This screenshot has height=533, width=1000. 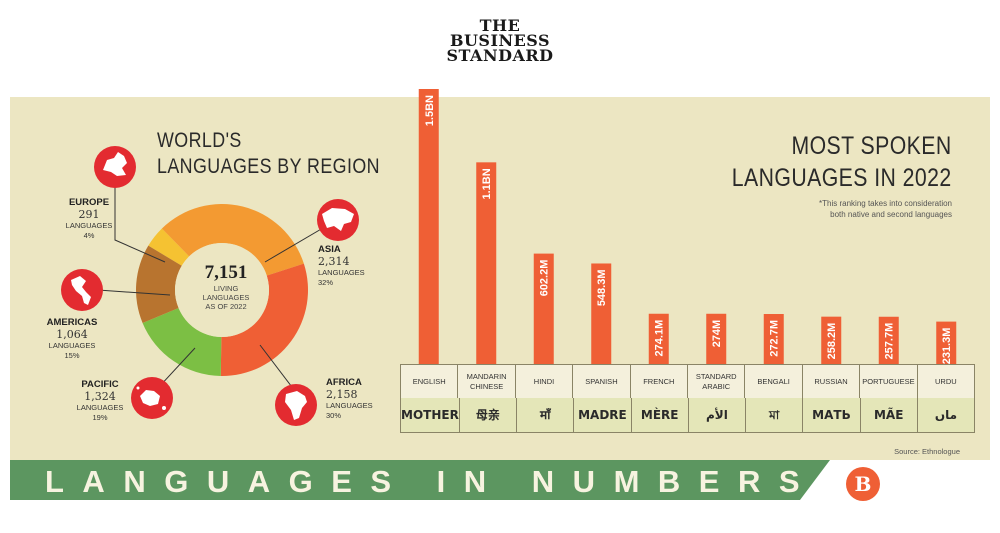 What do you see at coordinates (349, 405) in the screenshot?
I see `africa-unit: LANGUAGES` at bounding box center [349, 405].